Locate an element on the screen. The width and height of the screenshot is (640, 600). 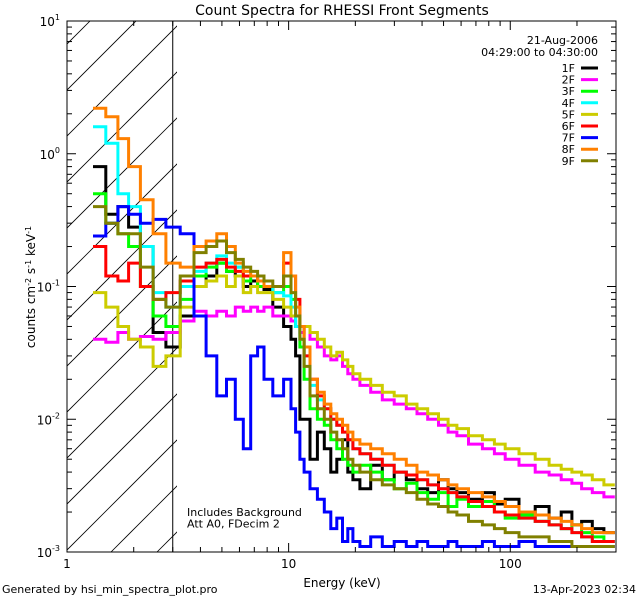
y-axis-label-exp: -2 is located at coordinates (28, 282).